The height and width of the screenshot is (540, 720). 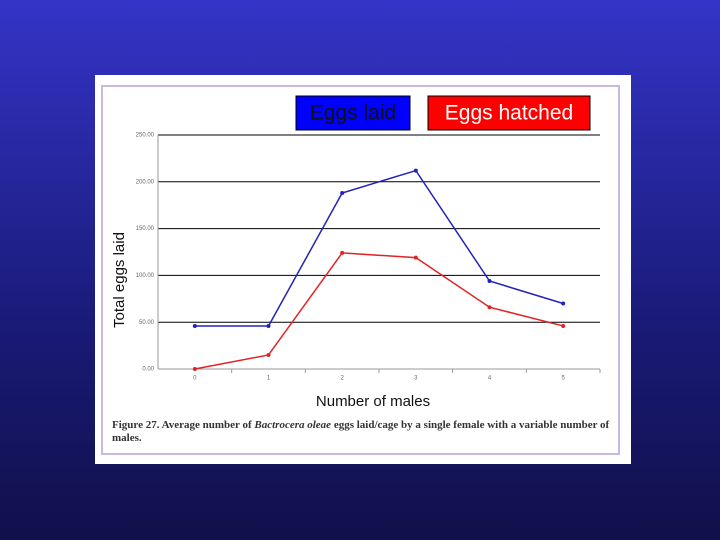 I want to click on y-tick-label: 200.00, so click(x=145, y=182).